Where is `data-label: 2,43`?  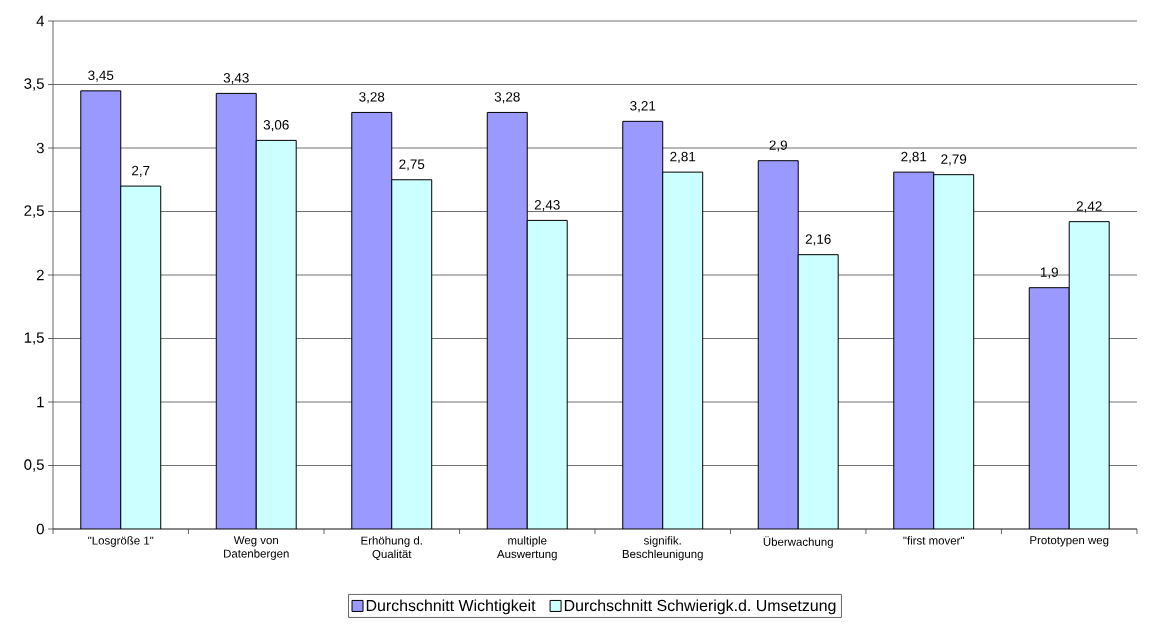 data-label: 2,43 is located at coordinates (547, 206).